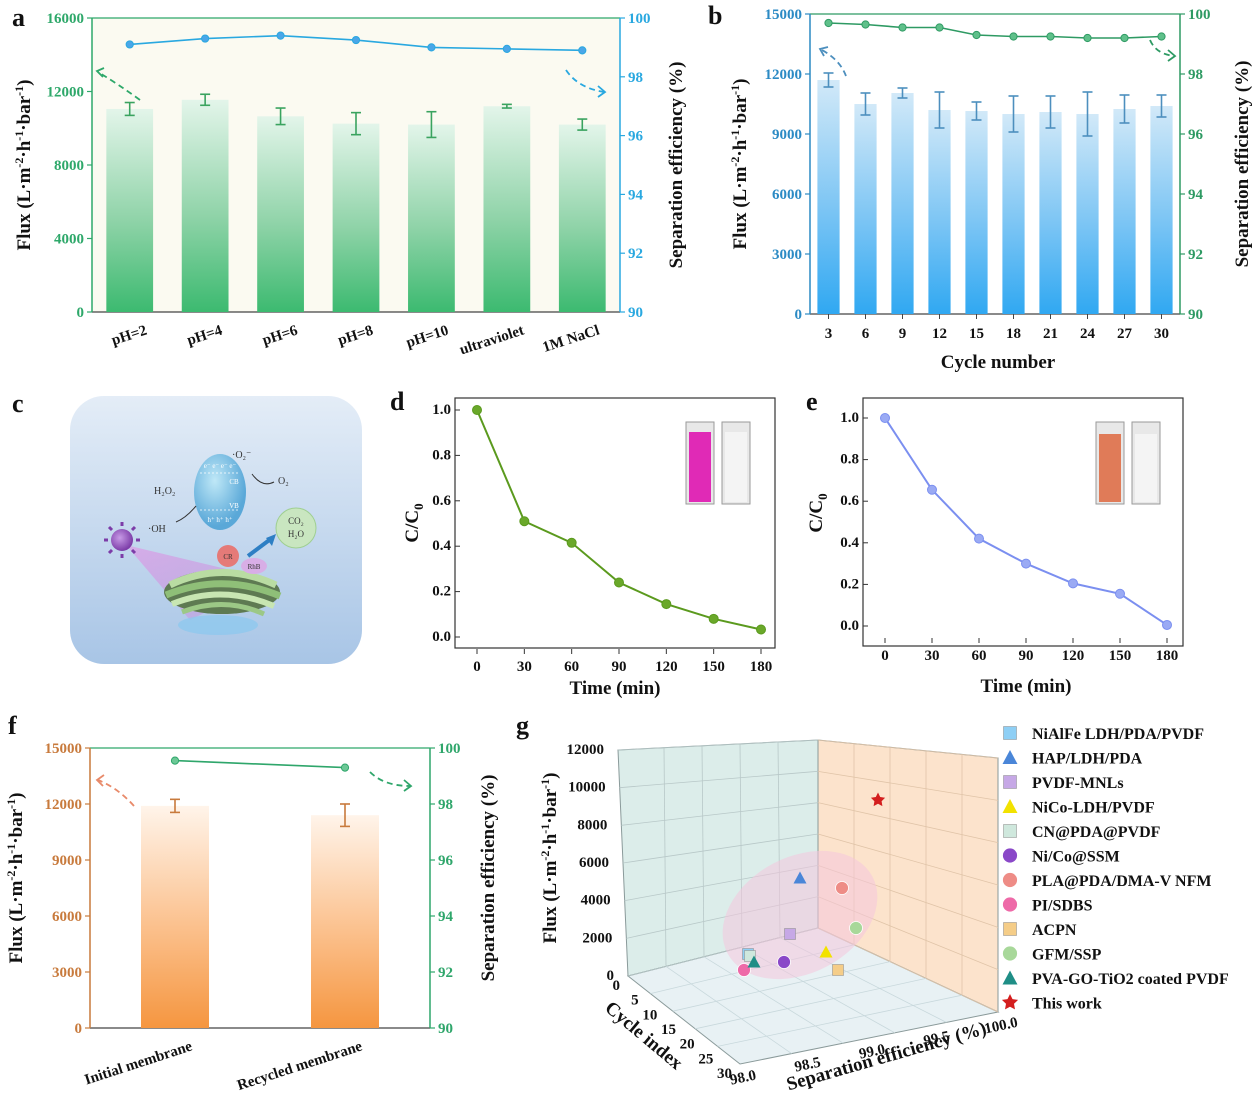  I want to click on chart-b-y-right-tick-label: 94, so click(1196, 195).